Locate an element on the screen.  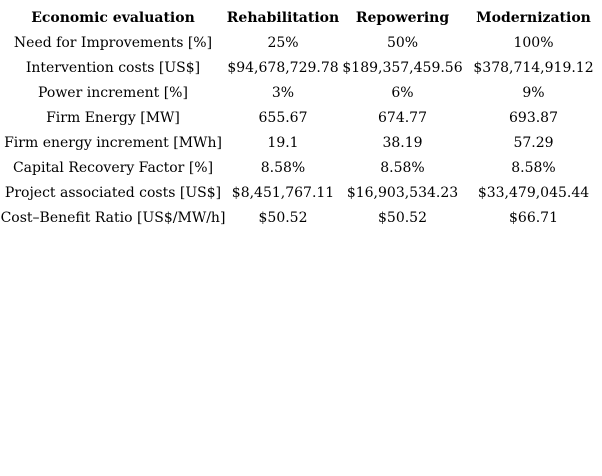
table-row-power-increment: Power increment [%] 3% 6% 9% is located at coordinates (301, 92).